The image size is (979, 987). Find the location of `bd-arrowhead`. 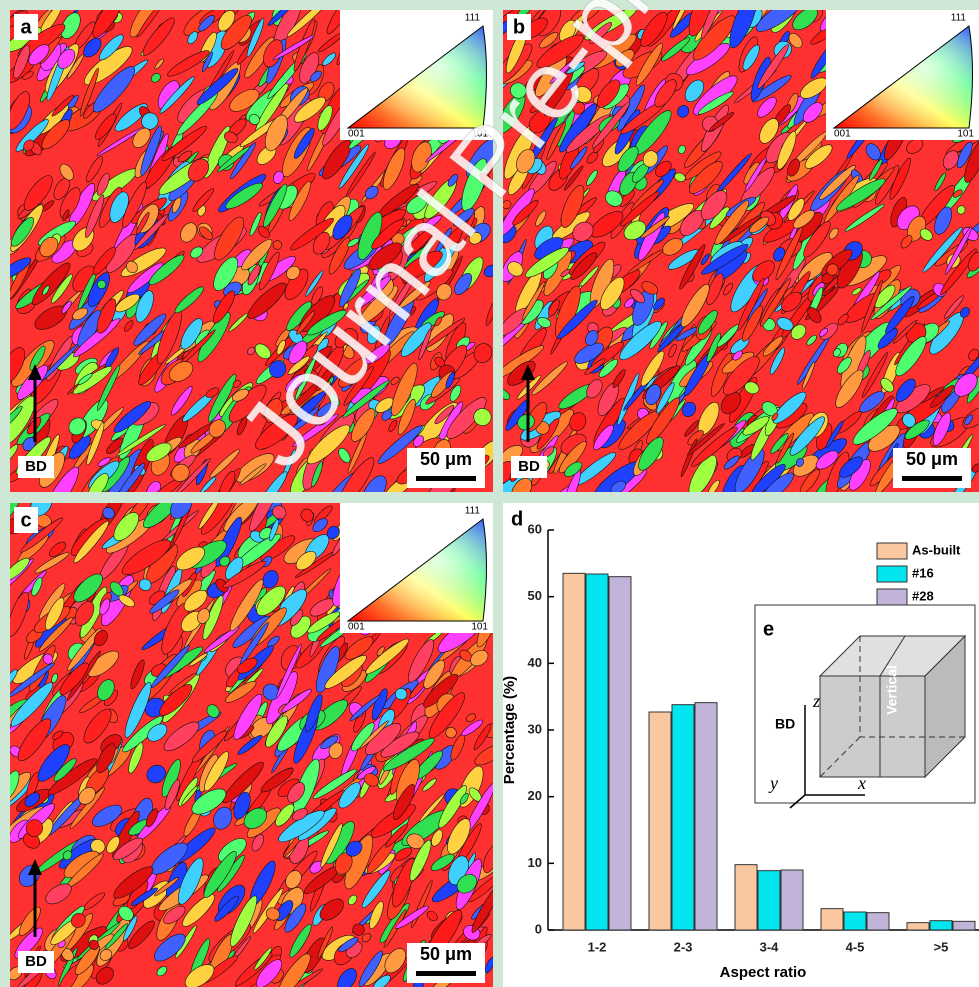

bd-arrowhead is located at coordinates (528, 372).